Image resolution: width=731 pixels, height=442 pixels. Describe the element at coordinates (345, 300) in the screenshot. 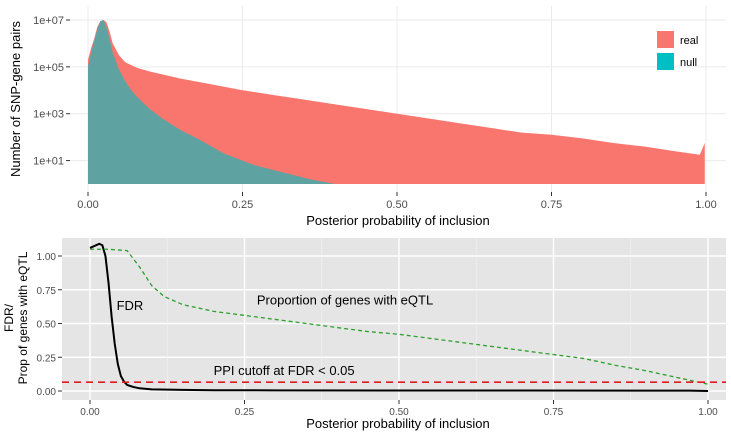

I see `annotation-proportion: Proportion of genes with eQTL` at that location.